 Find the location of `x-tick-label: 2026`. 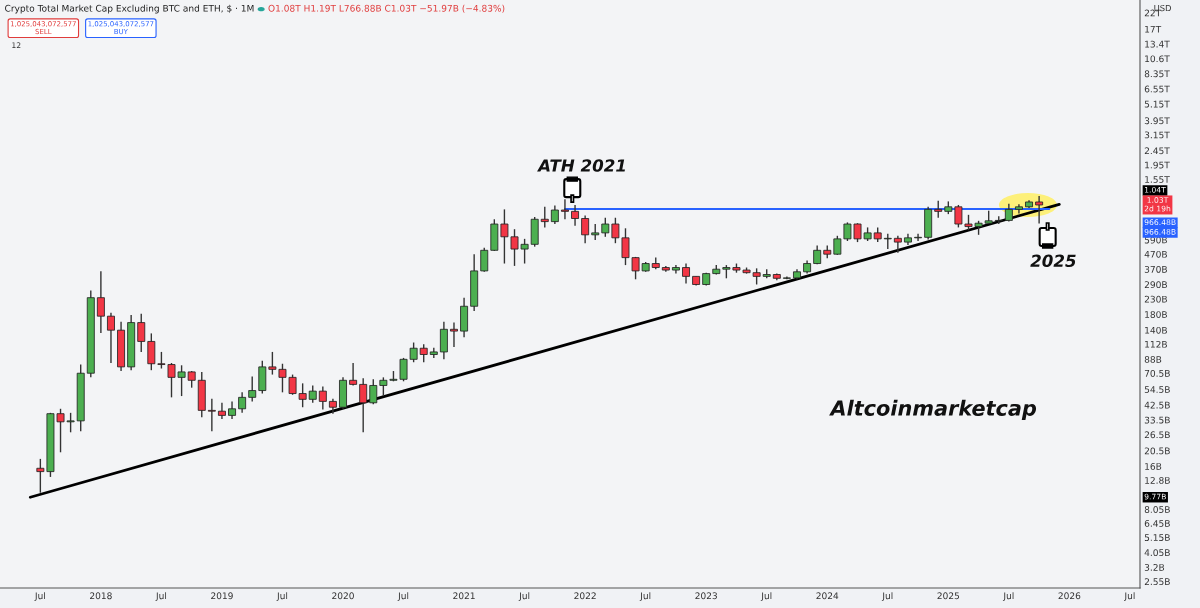

x-tick-label: 2026 is located at coordinates (1069, 596).